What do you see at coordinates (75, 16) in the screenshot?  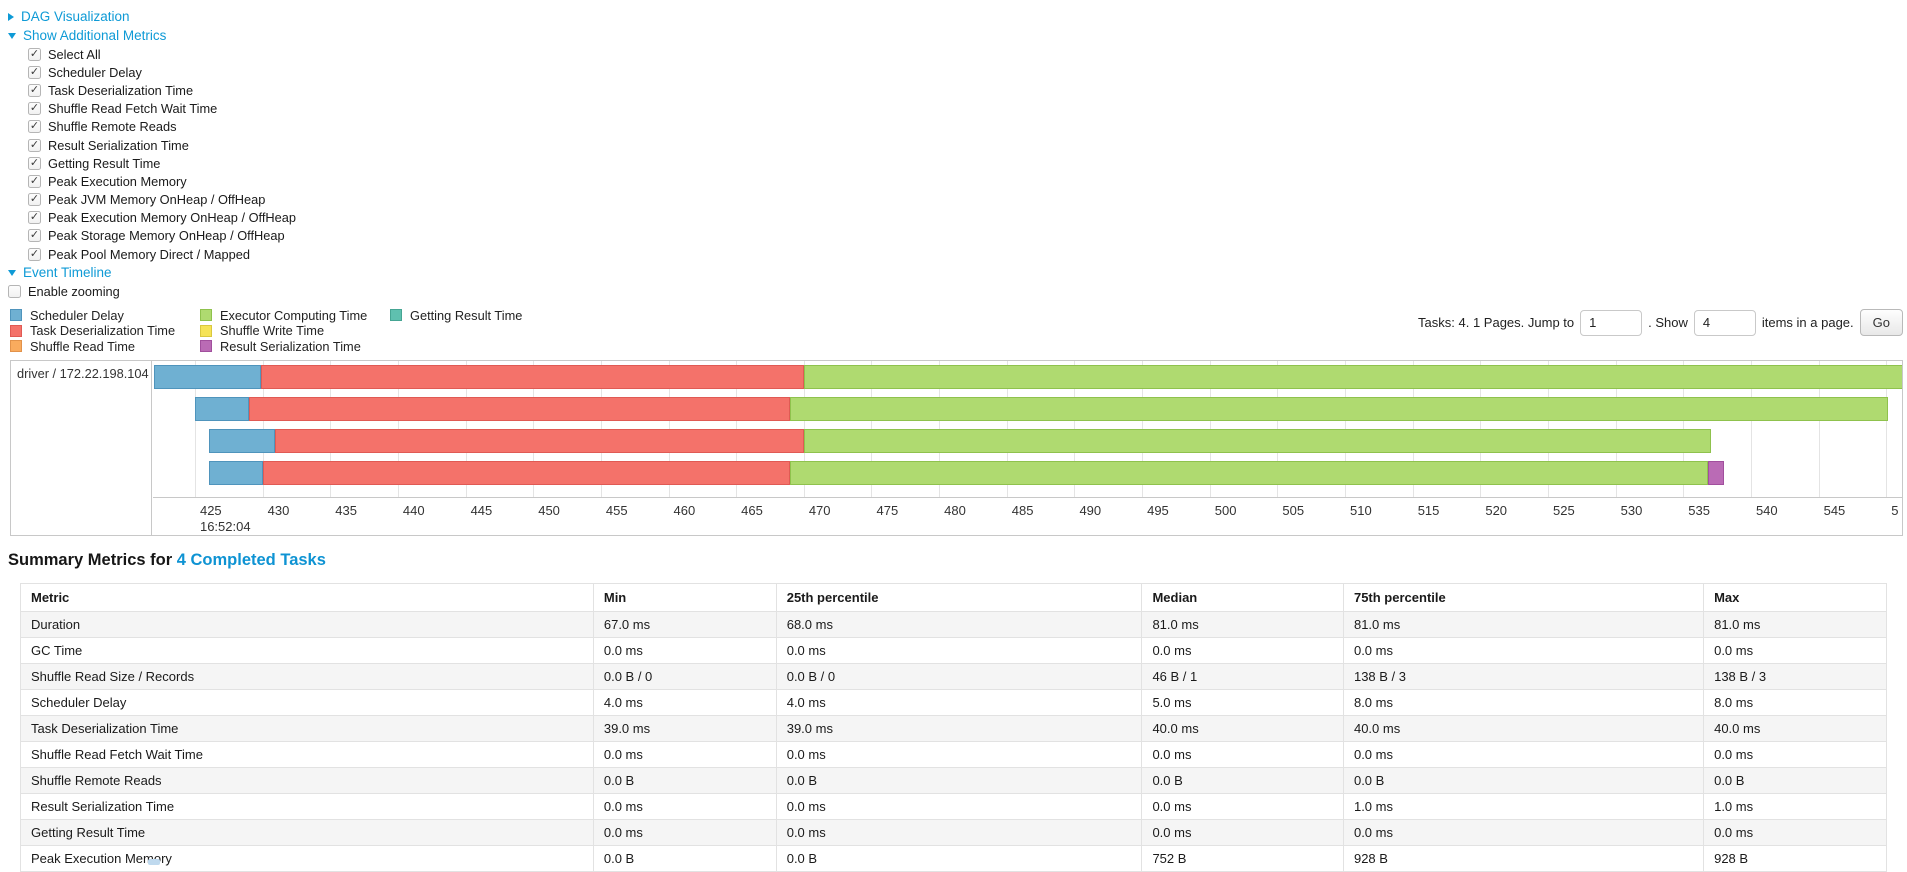 I see `dag-visualization-link: DAG Visualization` at bounding box center [75, 16].